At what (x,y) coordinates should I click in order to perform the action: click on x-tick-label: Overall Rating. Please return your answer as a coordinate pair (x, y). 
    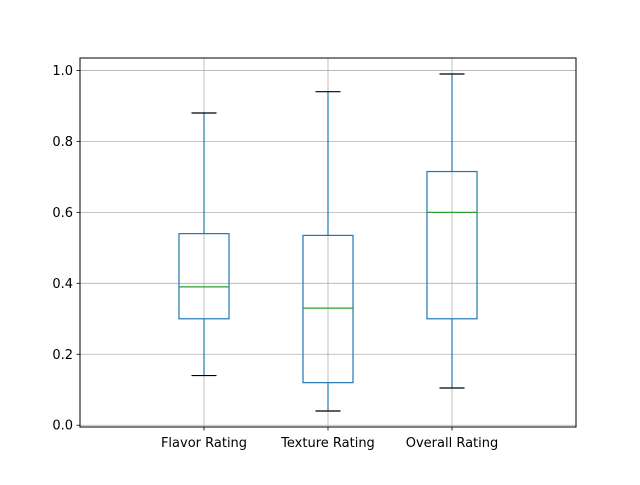
    Looking at the image, I should click on (452, 443).